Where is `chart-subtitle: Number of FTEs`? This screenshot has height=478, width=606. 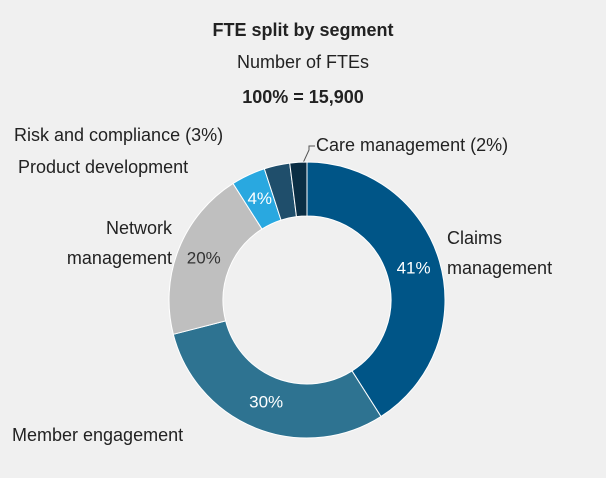
chart-subtitle: Number of FTEs is located at coordinates (303, 62).